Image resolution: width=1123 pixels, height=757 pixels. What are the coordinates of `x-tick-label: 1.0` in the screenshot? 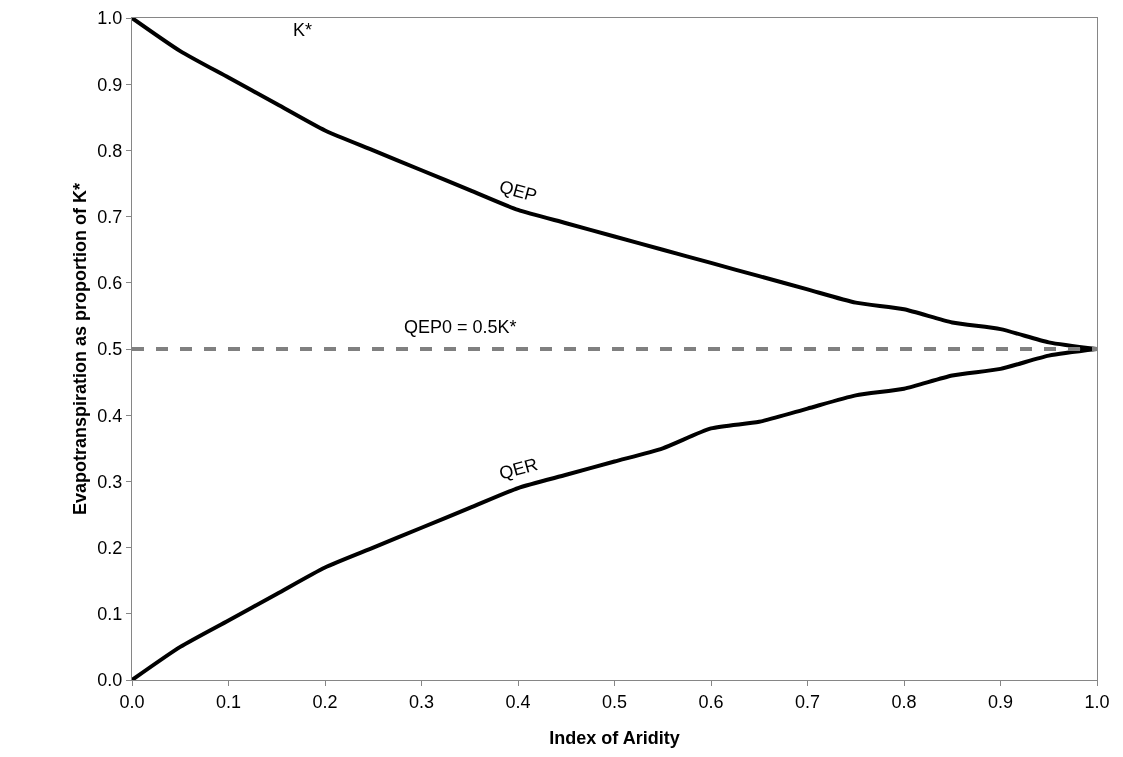 It's located at (1097, 701).